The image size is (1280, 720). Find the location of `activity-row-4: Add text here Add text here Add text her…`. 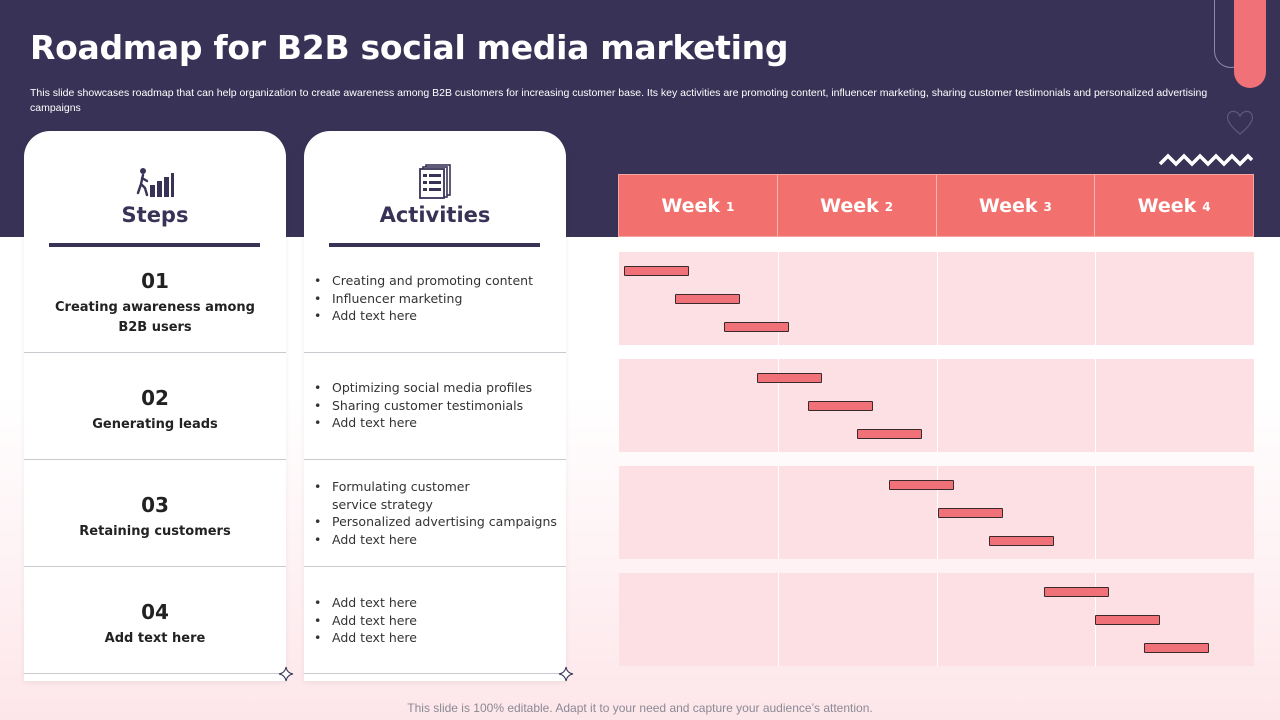

activity-row-4: Add text here Add text here Add text her… is located at coordinates (435, 620).